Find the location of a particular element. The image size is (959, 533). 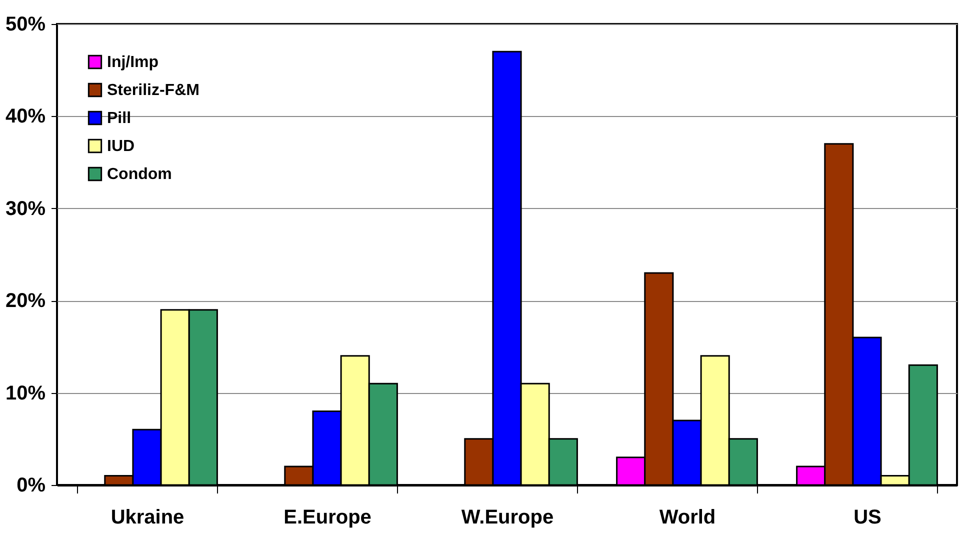

y-tick-label: 40% is located at coordinates (25, 117).